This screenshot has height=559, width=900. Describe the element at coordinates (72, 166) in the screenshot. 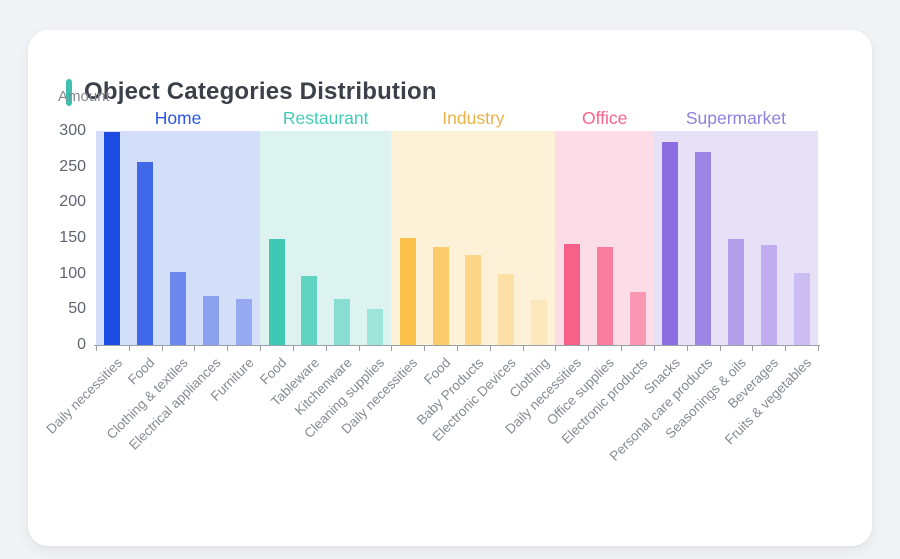

I see `y-tick-label: 250` at that location.